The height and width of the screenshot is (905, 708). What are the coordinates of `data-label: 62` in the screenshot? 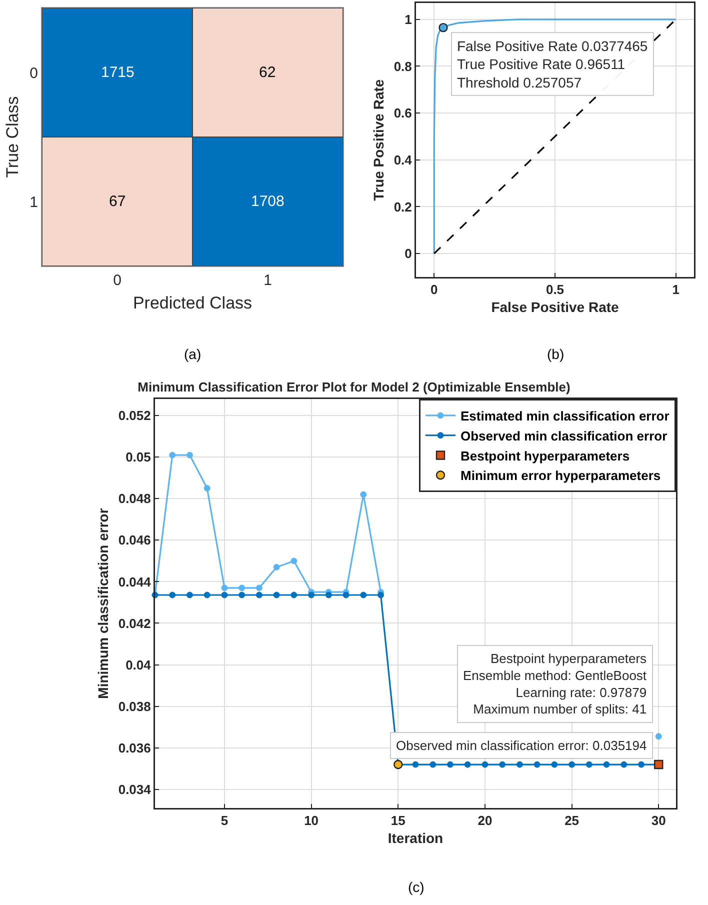 It's located at (267, 72).